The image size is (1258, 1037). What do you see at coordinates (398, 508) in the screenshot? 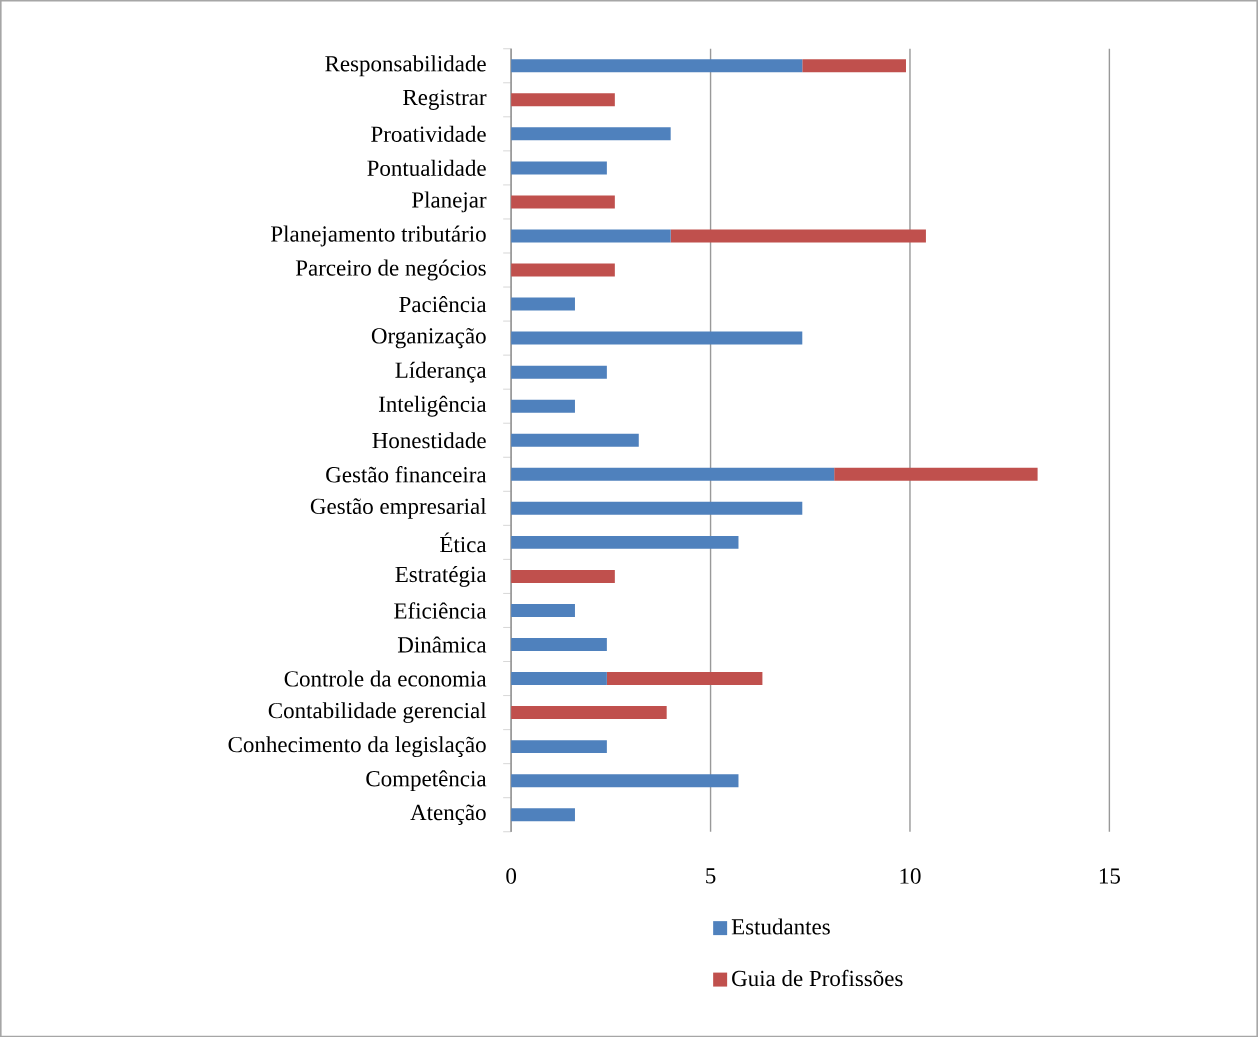
I see `y-tick-label: Gestão empresarial` at bounding box center [398, 508].